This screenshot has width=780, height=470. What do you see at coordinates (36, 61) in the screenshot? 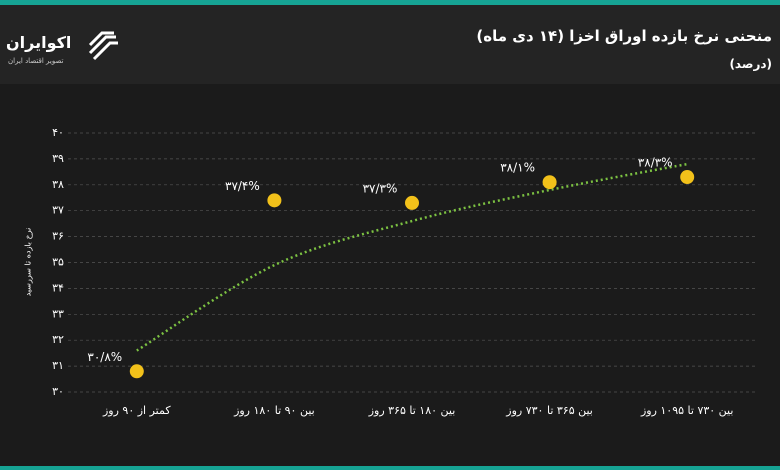
I see `logo-tagline: تصویر اقتصاد ایران` at bounding box center [36, 61].